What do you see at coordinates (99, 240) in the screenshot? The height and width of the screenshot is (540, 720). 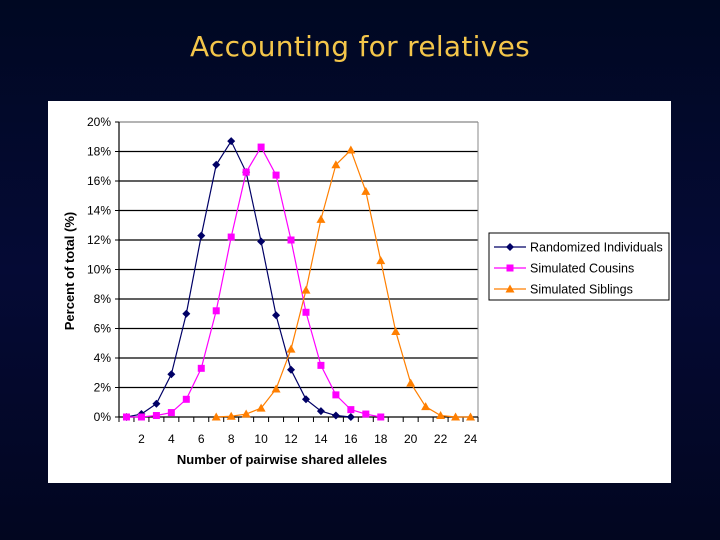 I see `y-tick-label: 12%` at bounding box center [99, 240].